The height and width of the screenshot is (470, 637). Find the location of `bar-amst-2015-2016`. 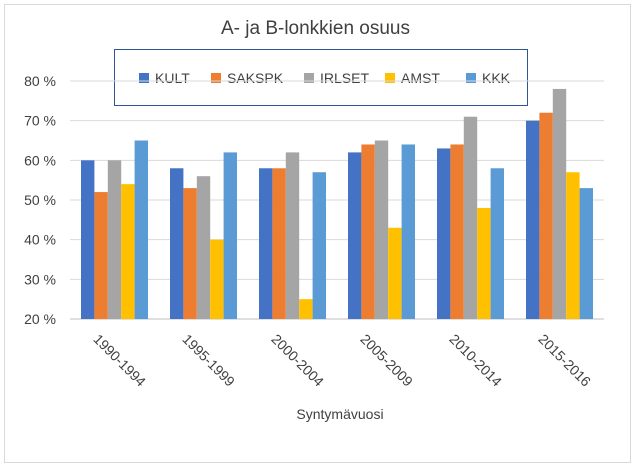

bar-amst-2015-2016 is located at coordinates (573, 245).